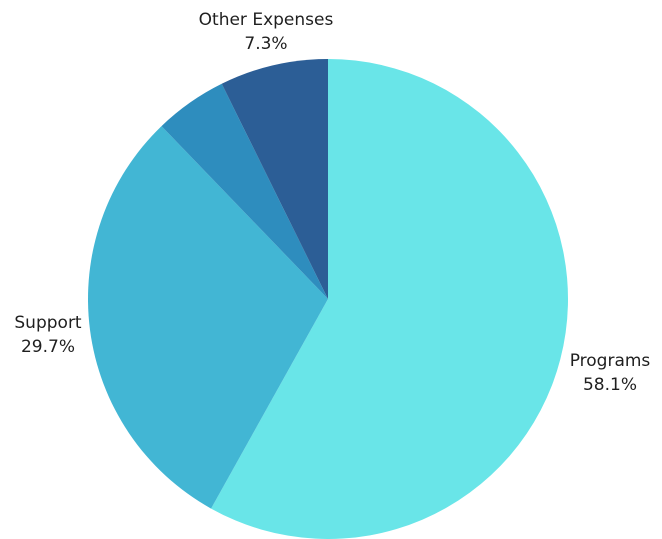 The height and width of the screenshot is (539, 662). Describe the element at coordinates (274, 179) in the screenshot. I see `pie-slice-other-expenses` at that location.